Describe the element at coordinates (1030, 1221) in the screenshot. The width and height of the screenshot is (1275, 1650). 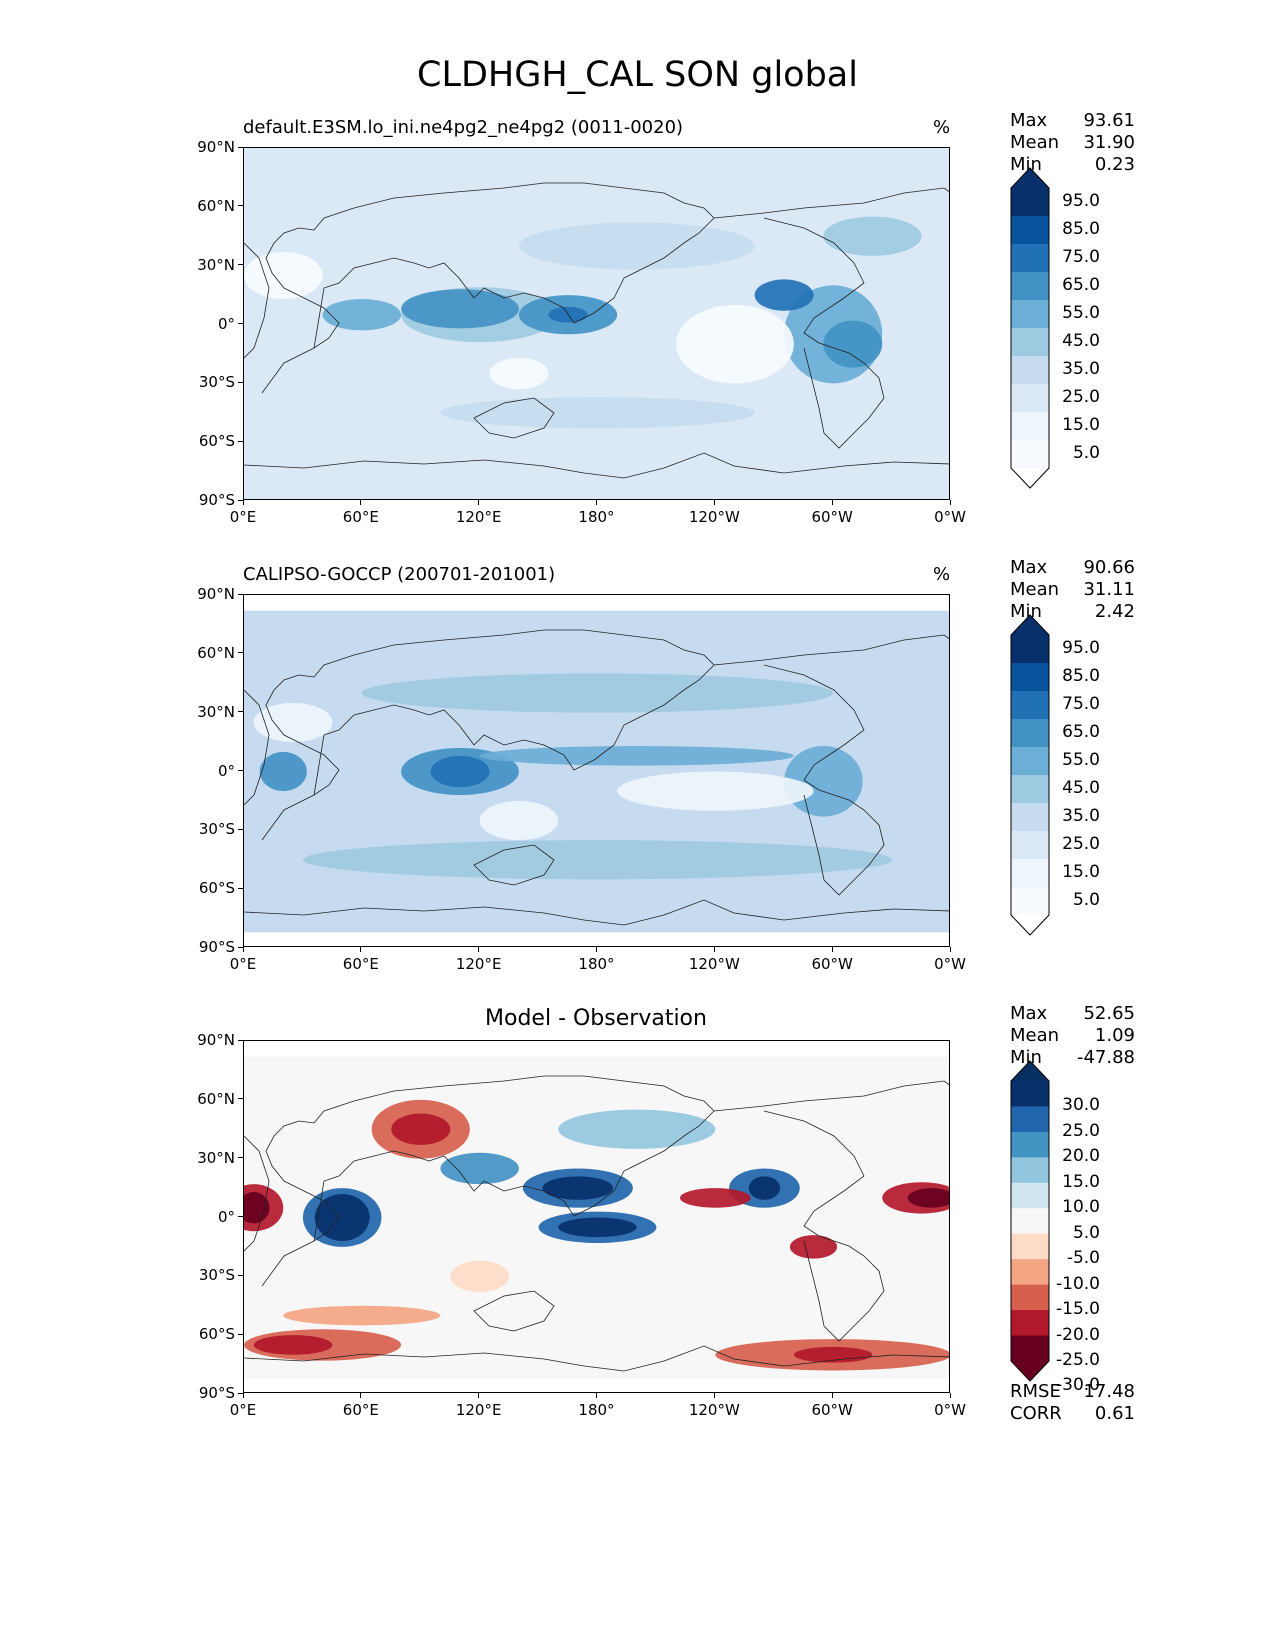
I see `panel-3-colorbar-svg` at that location.